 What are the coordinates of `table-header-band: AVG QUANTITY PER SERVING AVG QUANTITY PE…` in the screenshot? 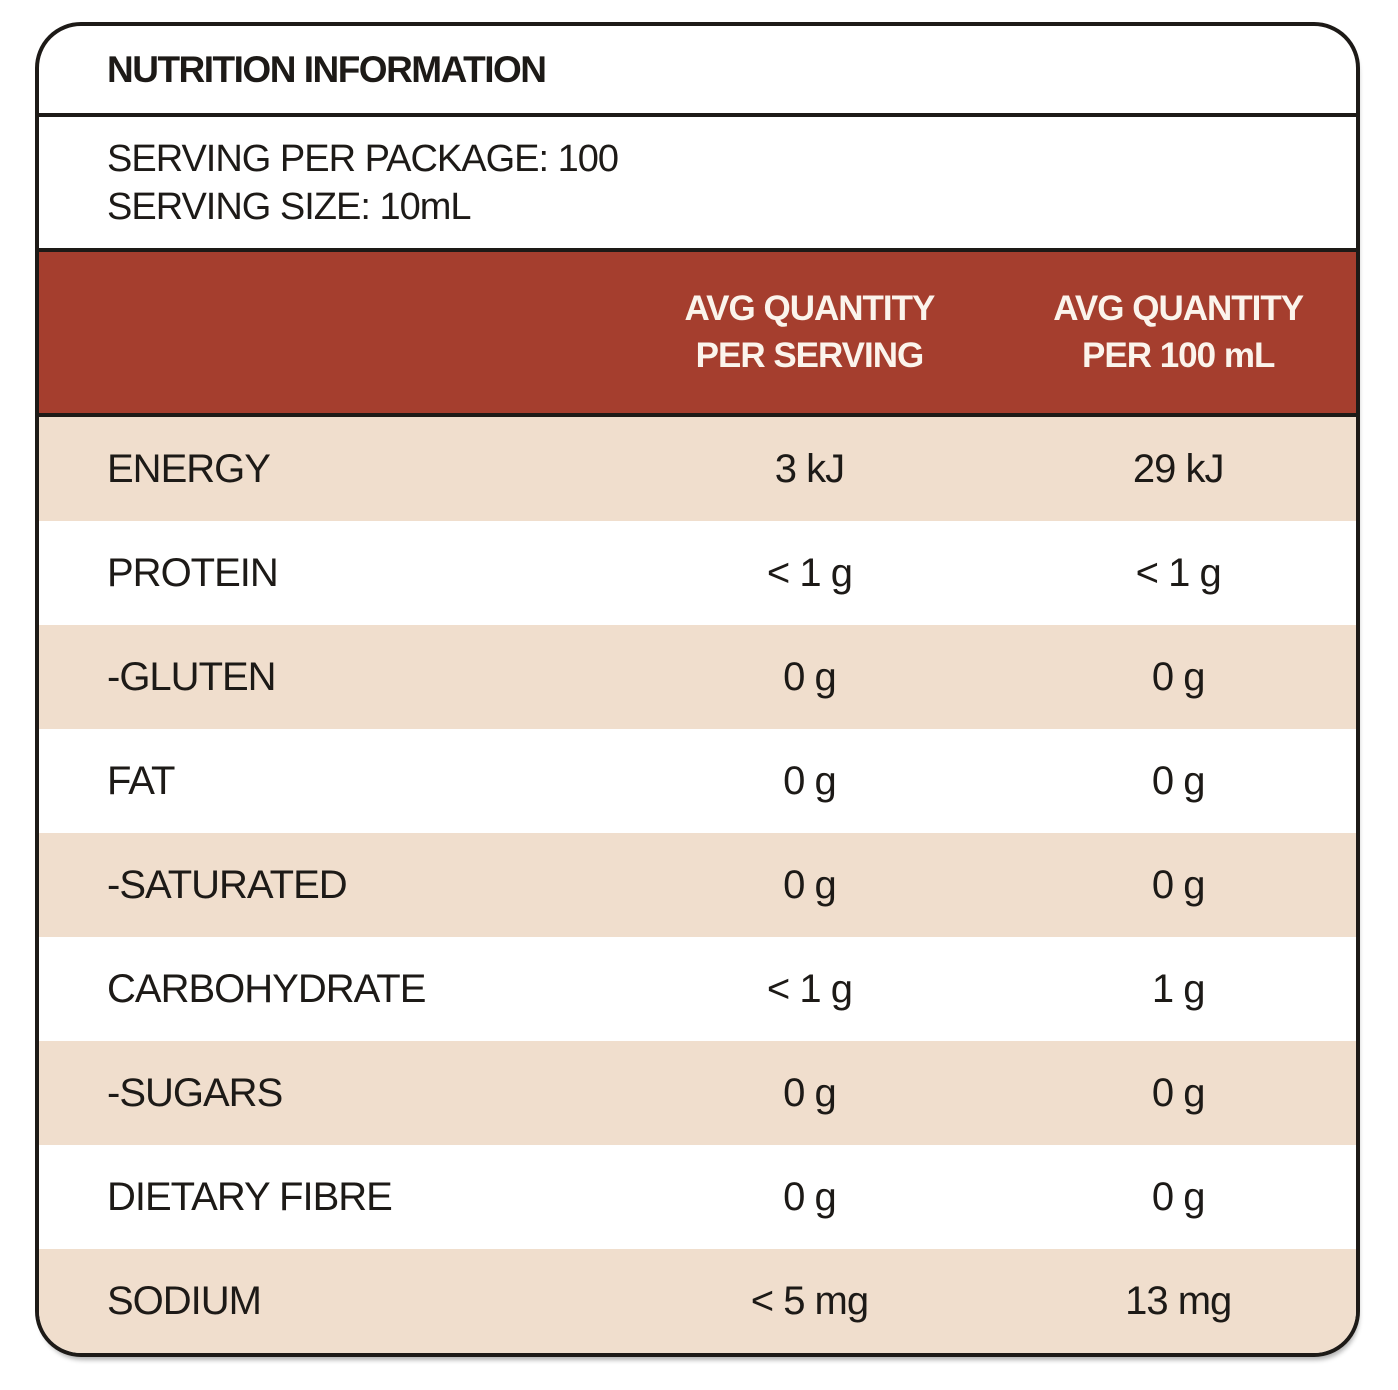 It's located at (697, 332).